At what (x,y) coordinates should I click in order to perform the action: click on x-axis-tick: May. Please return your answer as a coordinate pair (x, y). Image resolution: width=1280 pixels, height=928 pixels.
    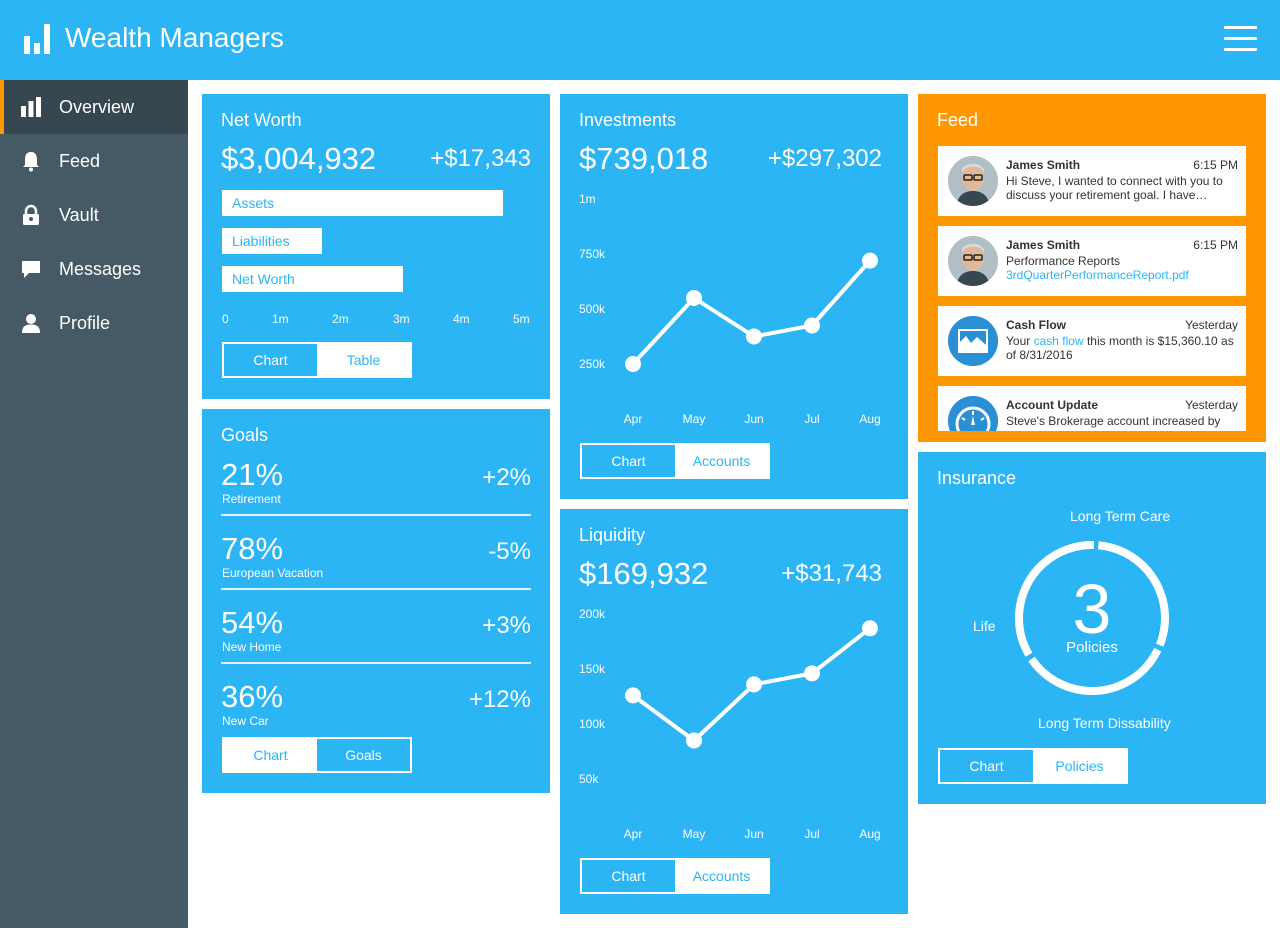
    Looking at the image, I should click on (694, 419).